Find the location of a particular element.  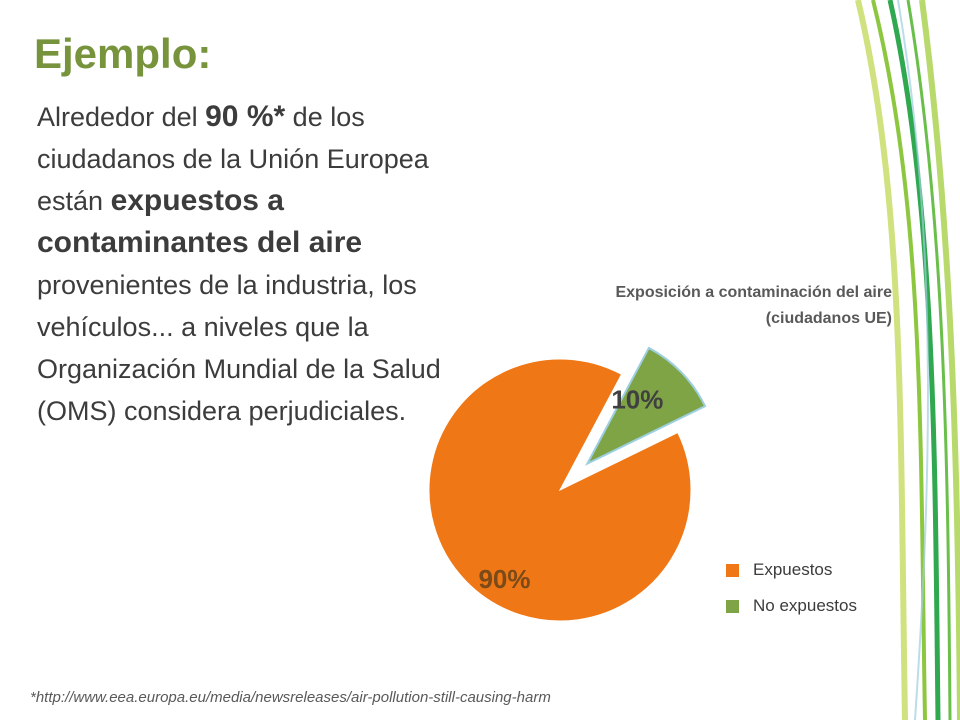

body-highlight-percent: 90 %* is located at coordinates (245, 116).